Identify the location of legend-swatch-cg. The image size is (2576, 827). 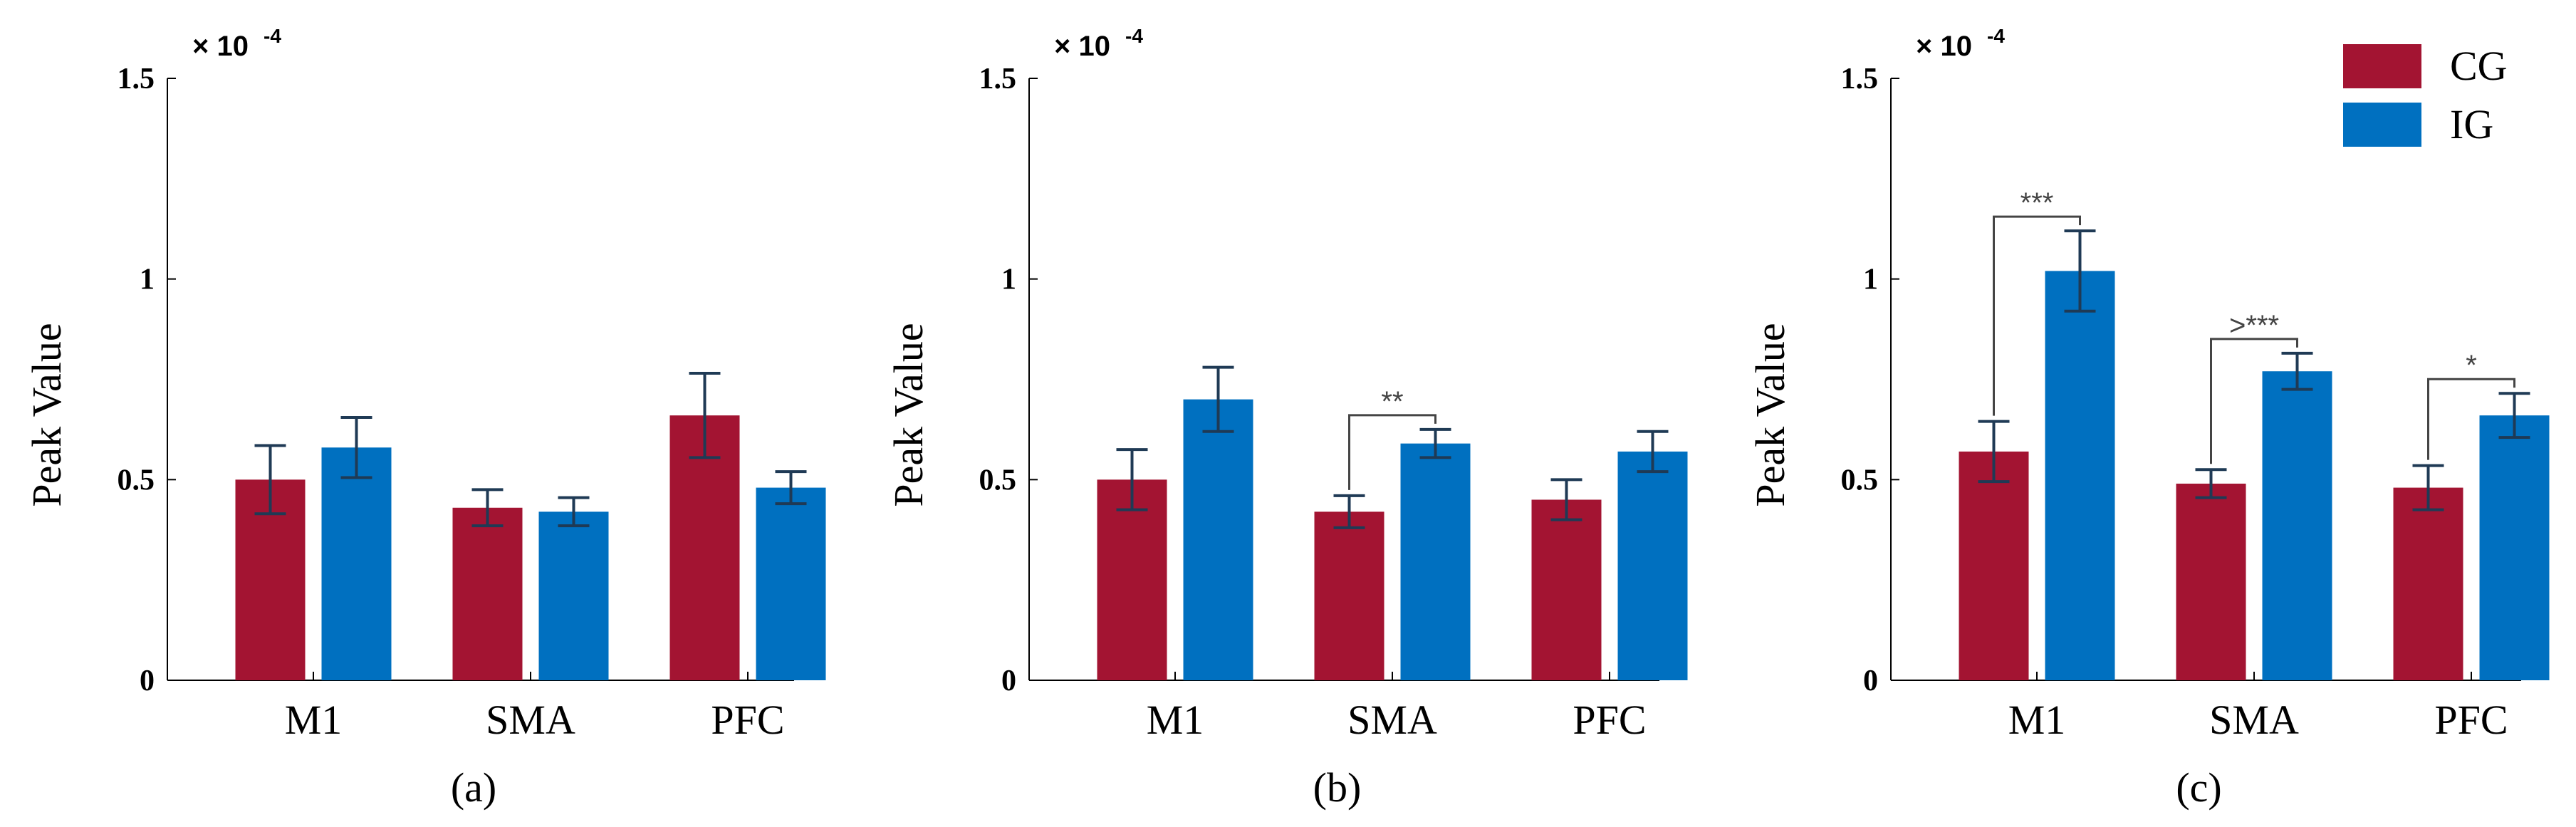
(2382, 66).